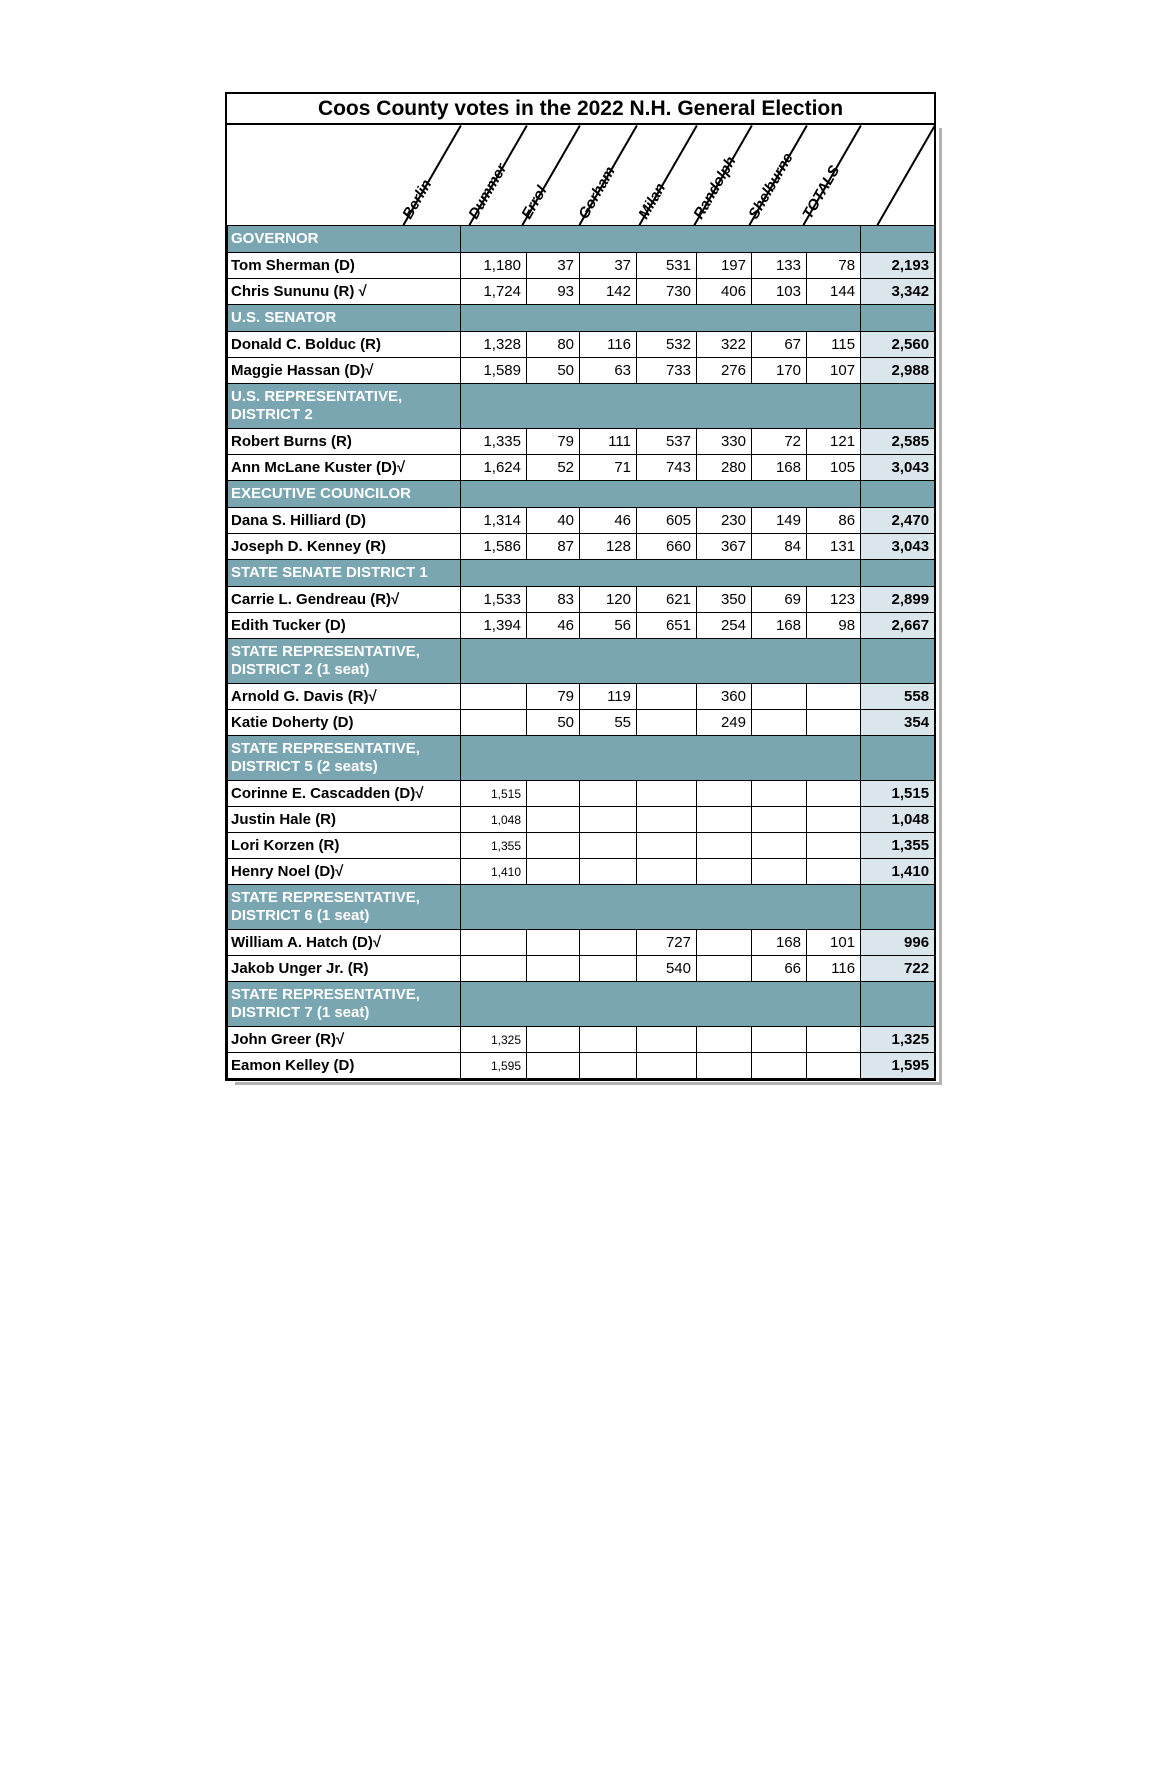 The image size is (1158, 1789). Describe the element at coordinates (488, 191) in the screenshot. I see `column-header-dummer: Dummer` at that location.